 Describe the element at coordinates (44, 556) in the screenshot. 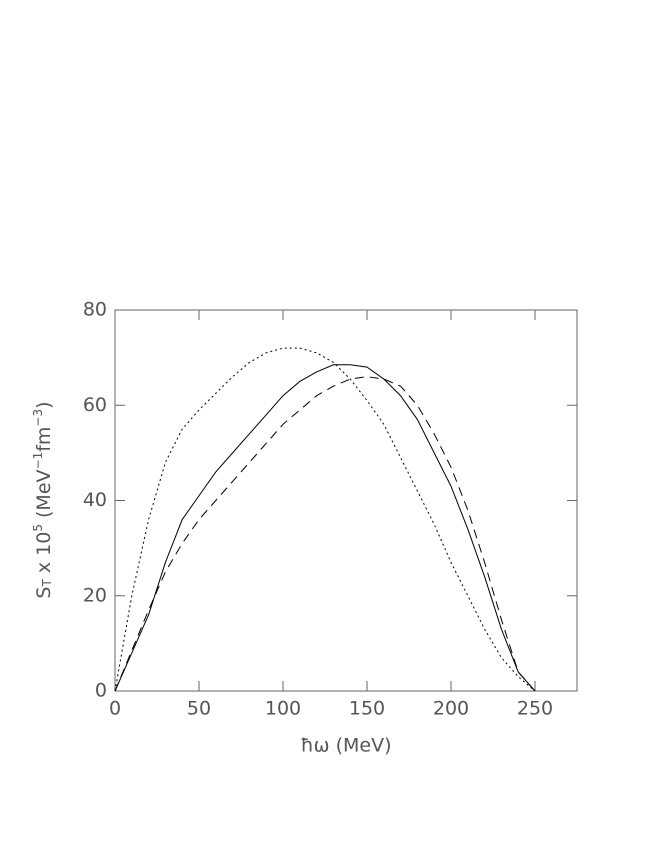

I see `y-label-part: x 10` at that location.